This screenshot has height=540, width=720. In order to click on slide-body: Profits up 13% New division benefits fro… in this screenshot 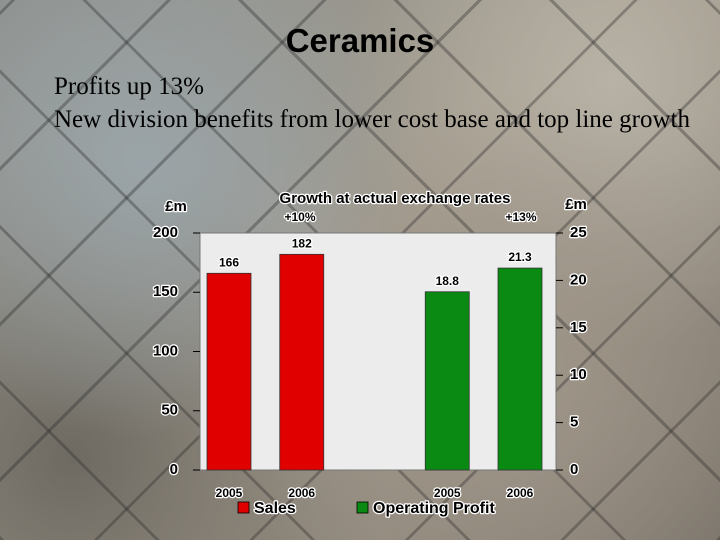, I will do `click(374, 103)`.